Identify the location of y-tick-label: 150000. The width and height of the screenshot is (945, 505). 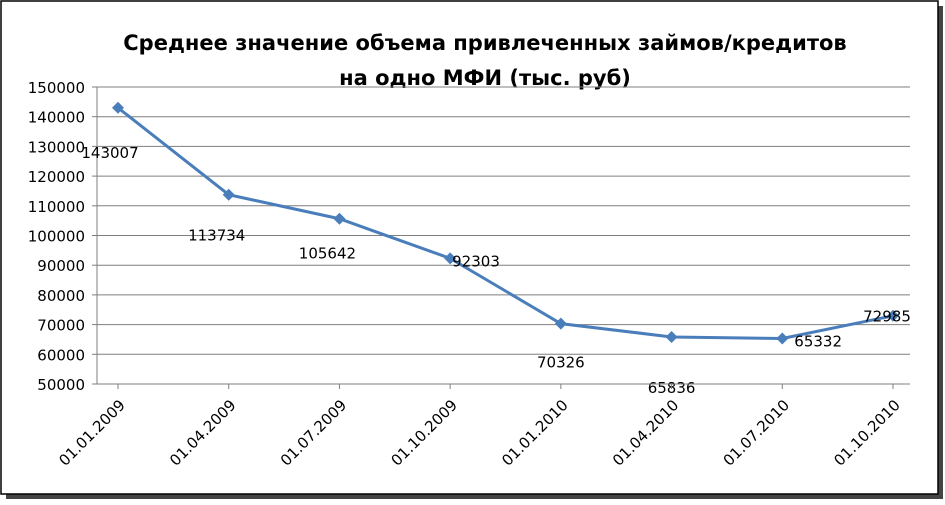
(56, 88).